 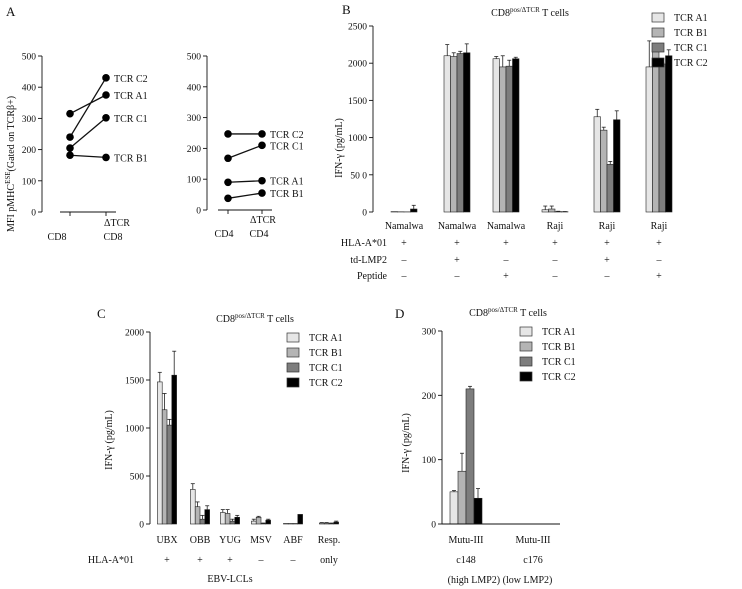 What do you see at coordinates (134, 334) in the screenshot?
I see `panel-c-y-tick-label: 2000` at bounding box center [134, 334].